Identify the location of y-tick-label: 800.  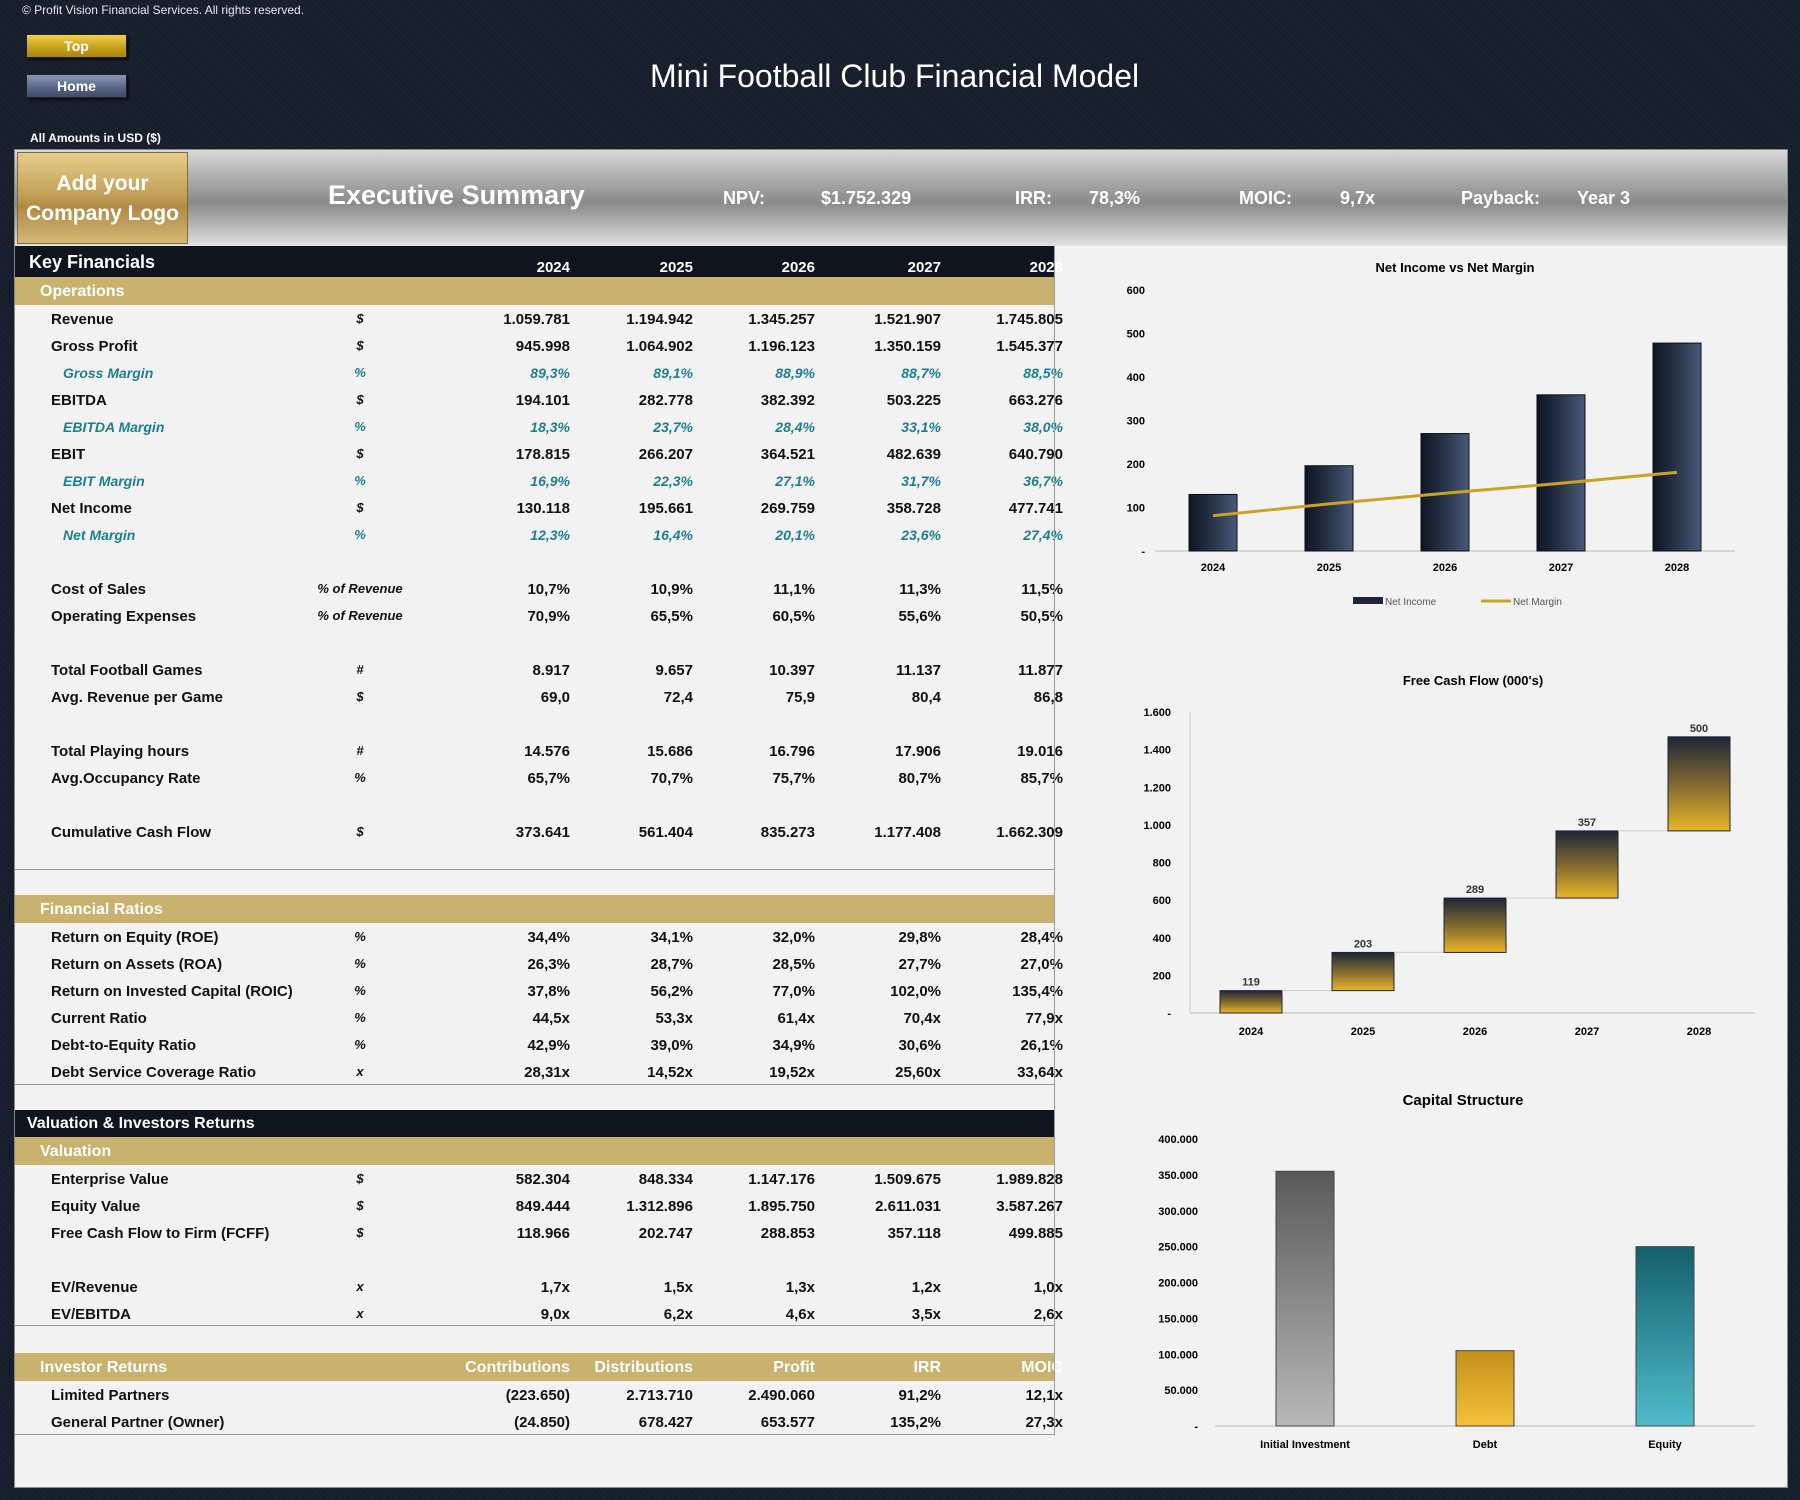
(1162, 864).